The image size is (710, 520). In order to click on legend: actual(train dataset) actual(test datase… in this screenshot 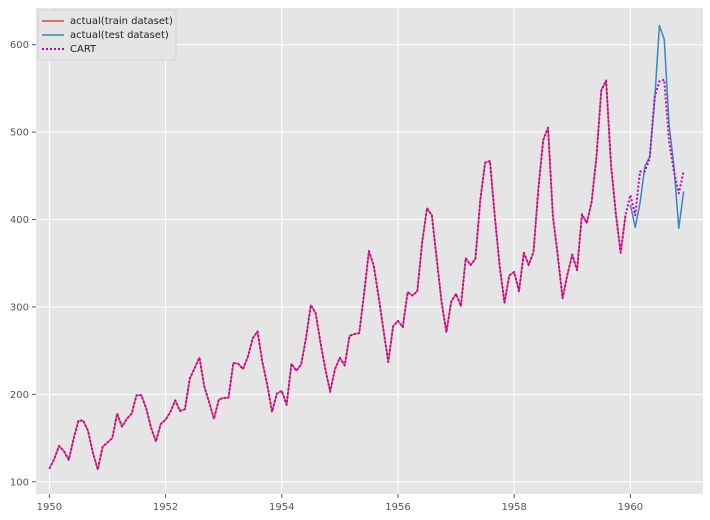, I will do `click(107, 35)`.